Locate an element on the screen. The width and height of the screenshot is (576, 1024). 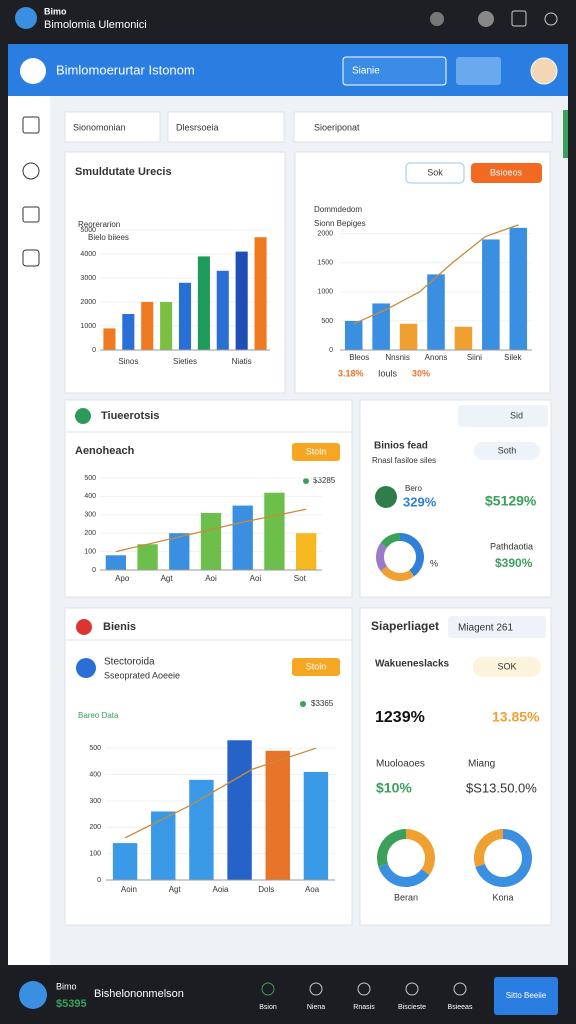
menu-icon is located at coordinates (551, 19).